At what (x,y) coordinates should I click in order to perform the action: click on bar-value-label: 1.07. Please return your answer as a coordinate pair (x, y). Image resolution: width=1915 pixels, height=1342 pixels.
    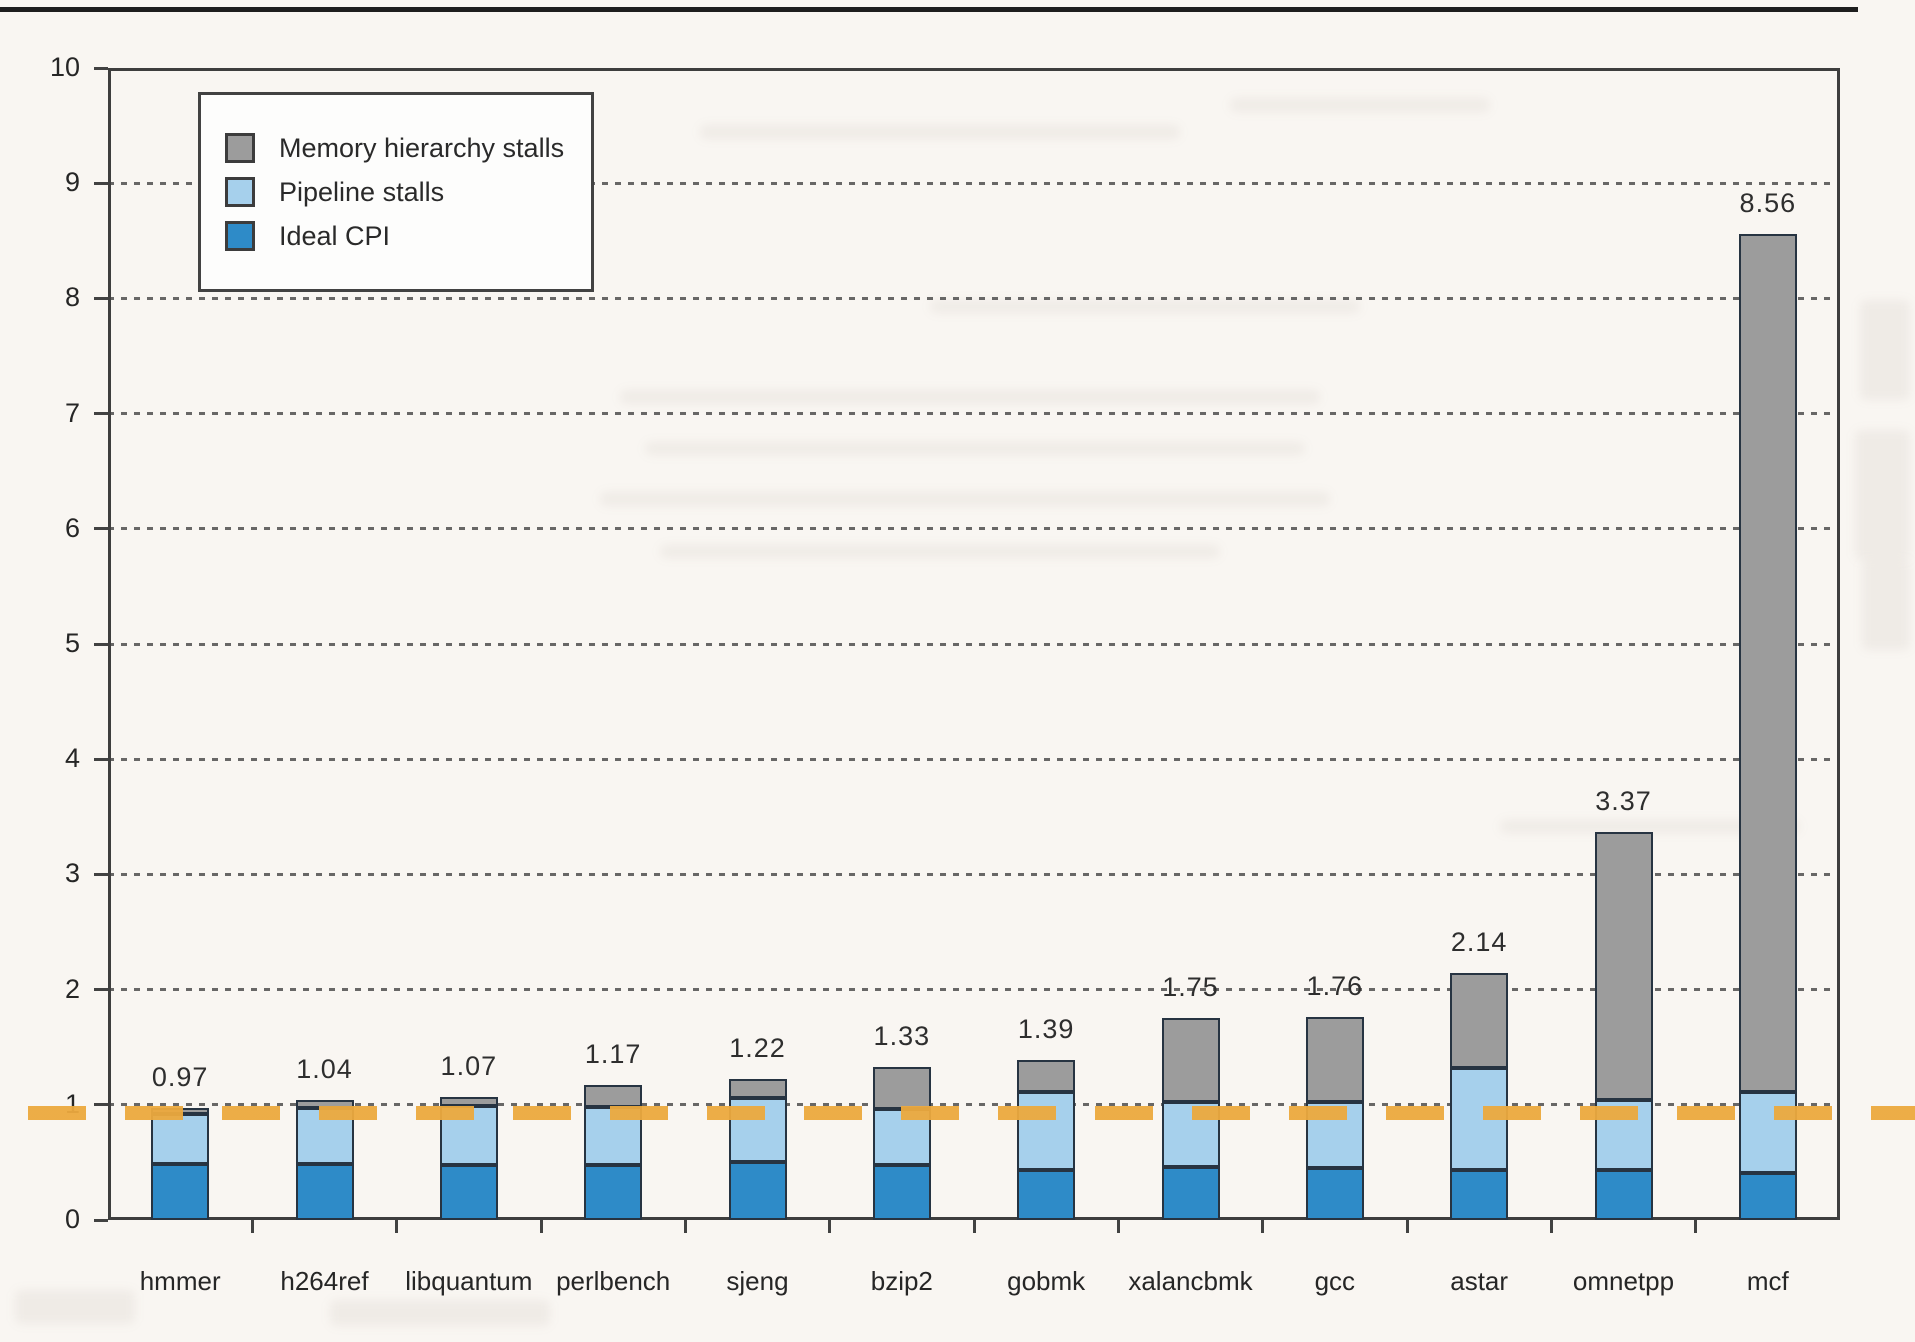
    Looking at the image, I should click on (469, 1065).